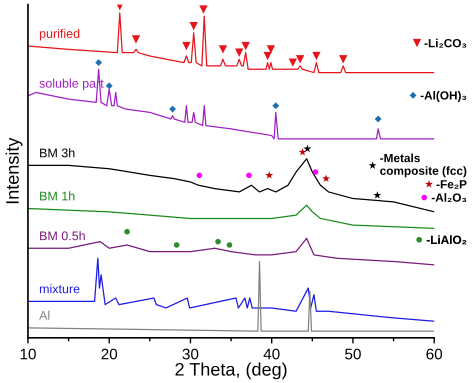 The width and height of the screenshot is (474, 383). What do you see at coordinates (109, 354) in the screenshot?
I see `x-tick-label: 20` at bounding box center [109, 354].